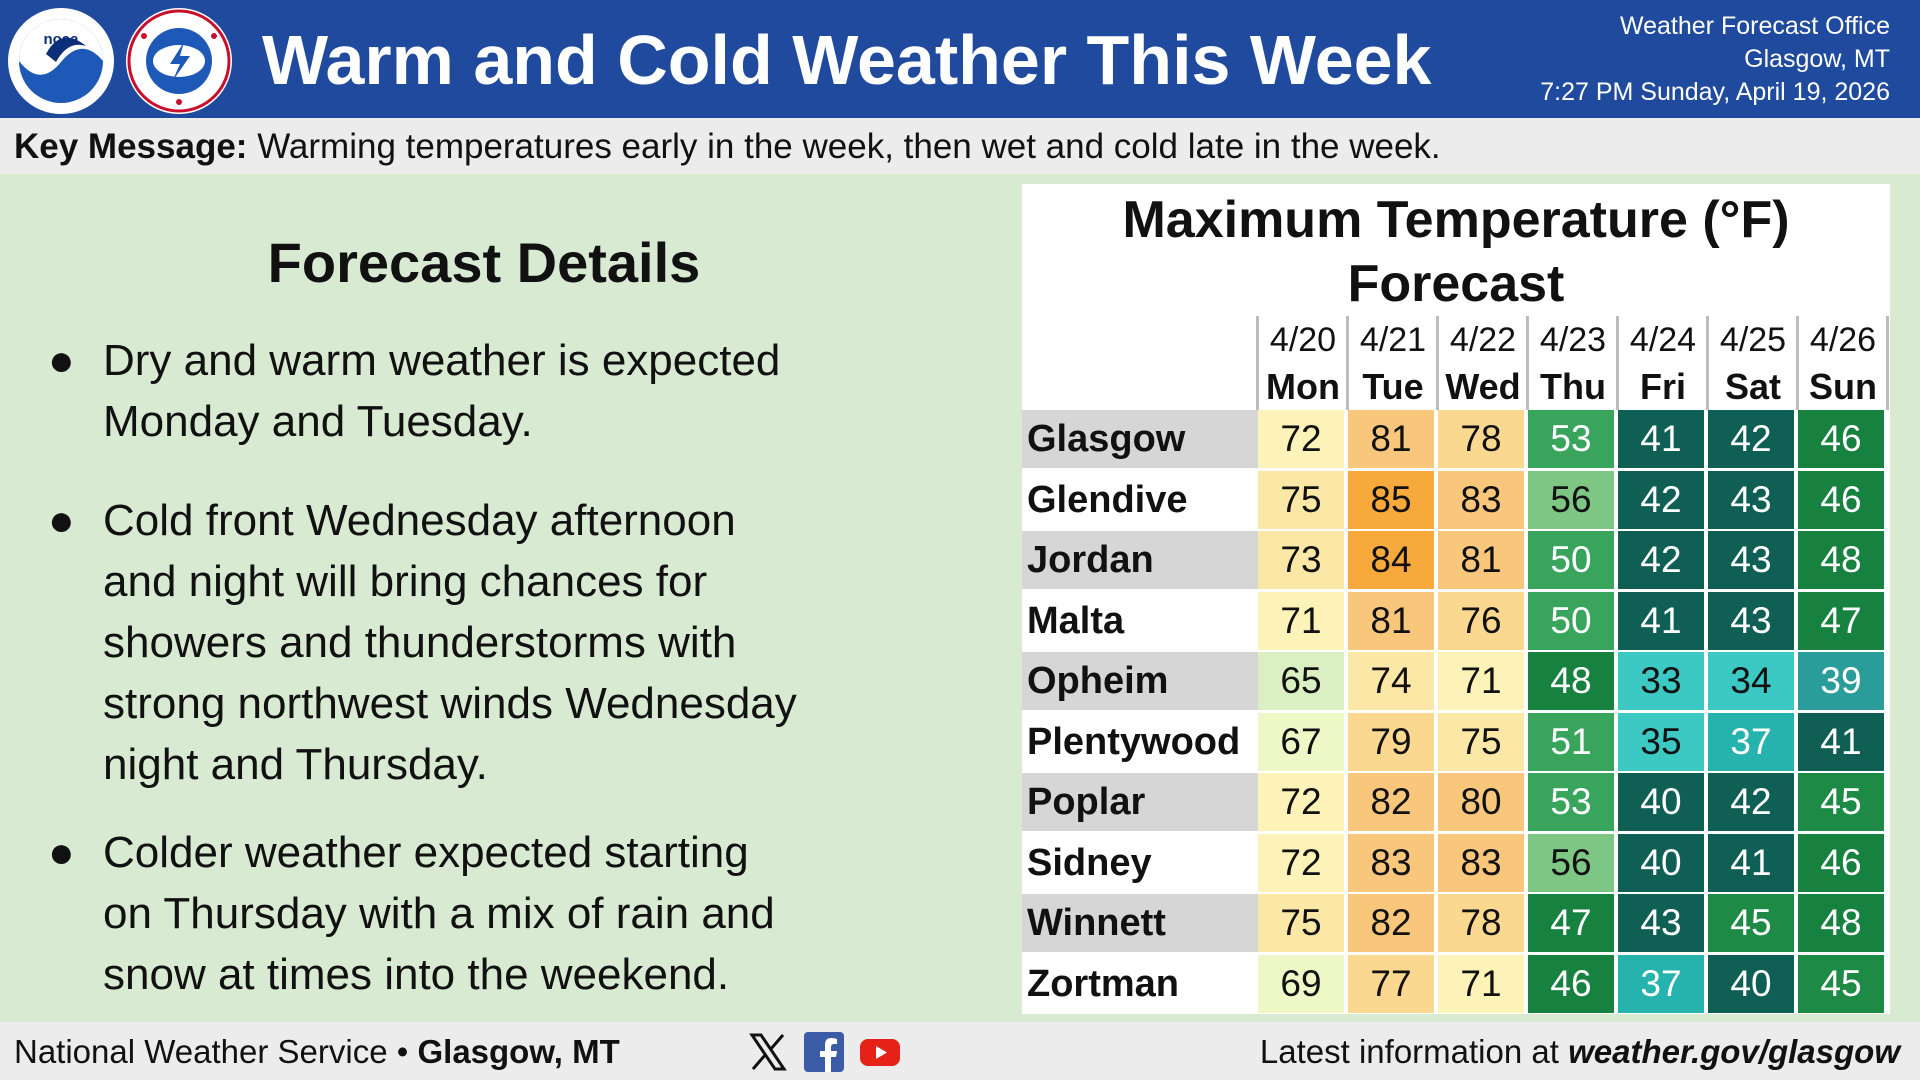  Describe the element at coordinates (1571, 923) in the screenshot. I see `temperature-cell: 47` at that location.